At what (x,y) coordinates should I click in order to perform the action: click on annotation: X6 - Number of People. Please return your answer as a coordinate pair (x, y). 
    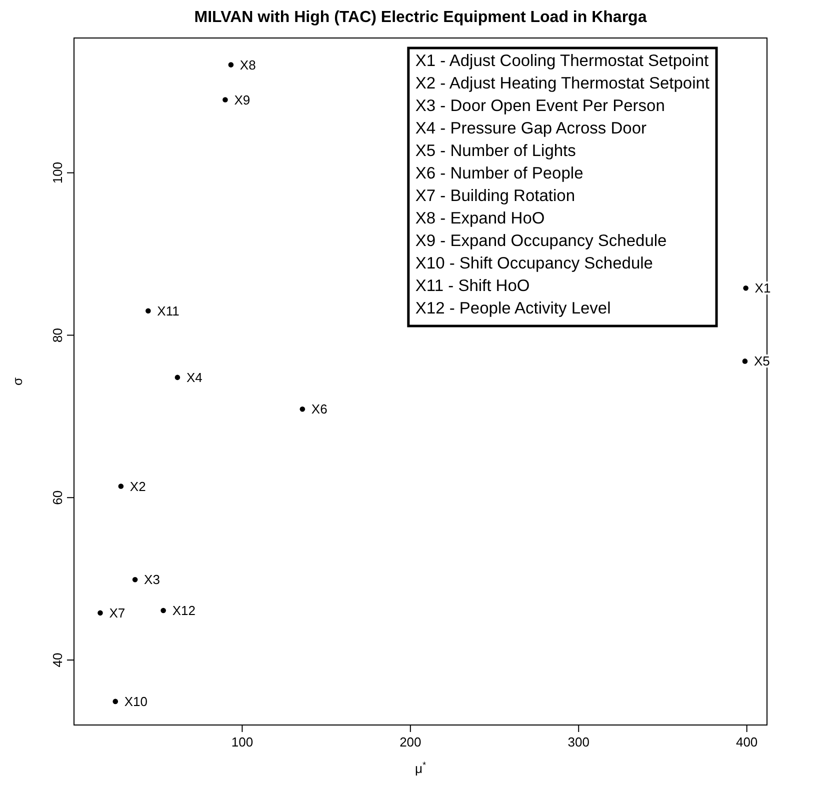
    Looking at the image, I should click on (499, 173).